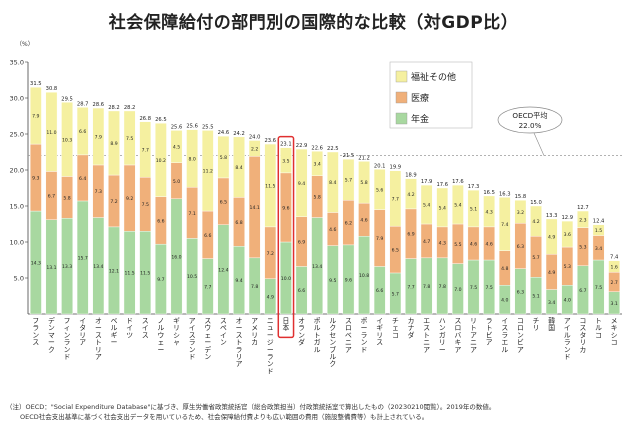 This screenshot has height=431, width=627. What do you see at coordinates (113, 202) in the screenshot?
I see `segment-value-label: 7.2` at bounding box center [113, 202].